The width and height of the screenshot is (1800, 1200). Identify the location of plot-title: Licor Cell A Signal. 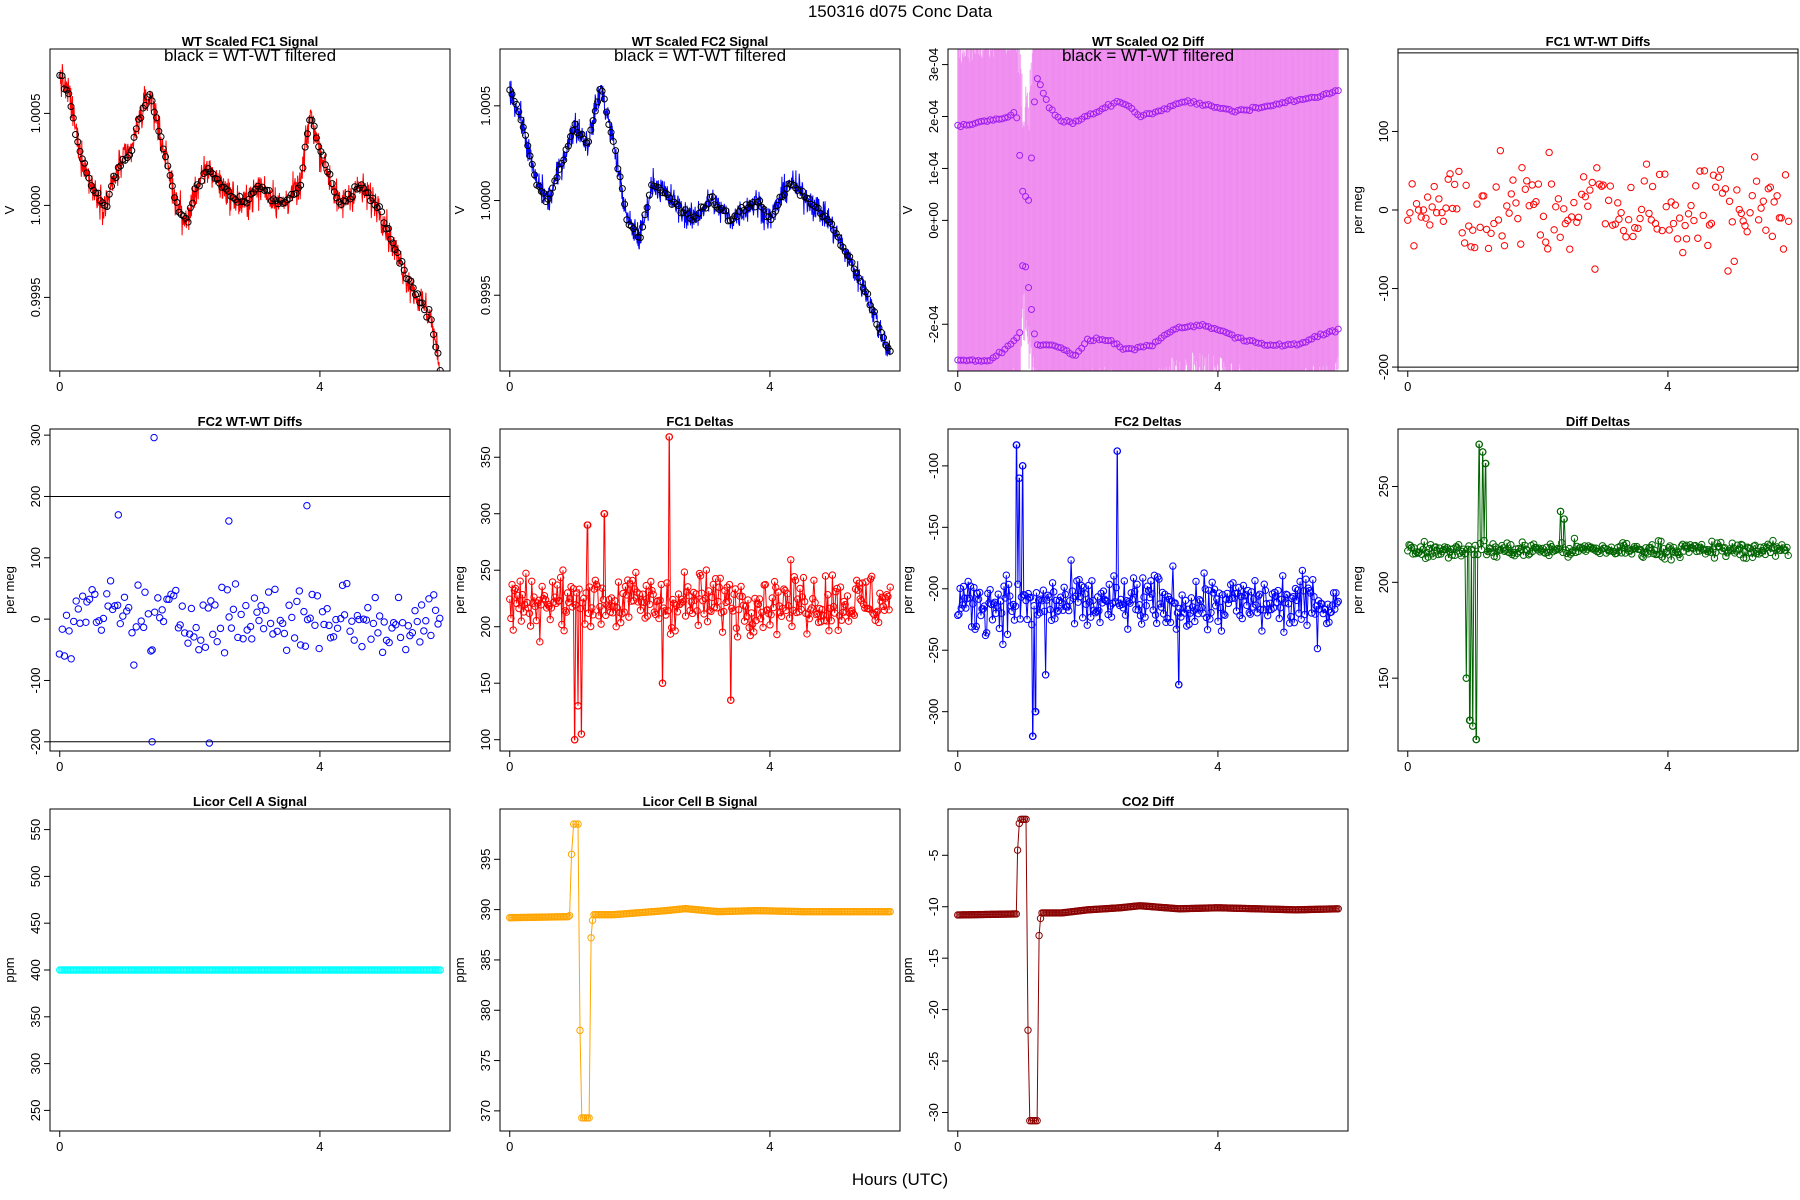
(250, 801).